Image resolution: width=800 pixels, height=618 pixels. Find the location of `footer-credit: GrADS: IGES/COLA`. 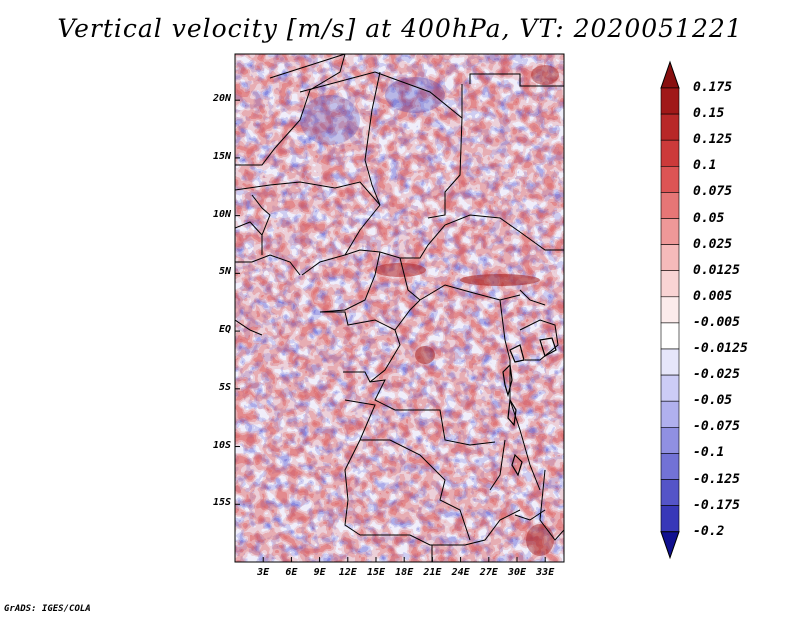

footer-credit: GrADS: IGES/COLA is located at coordinates (47, 609).